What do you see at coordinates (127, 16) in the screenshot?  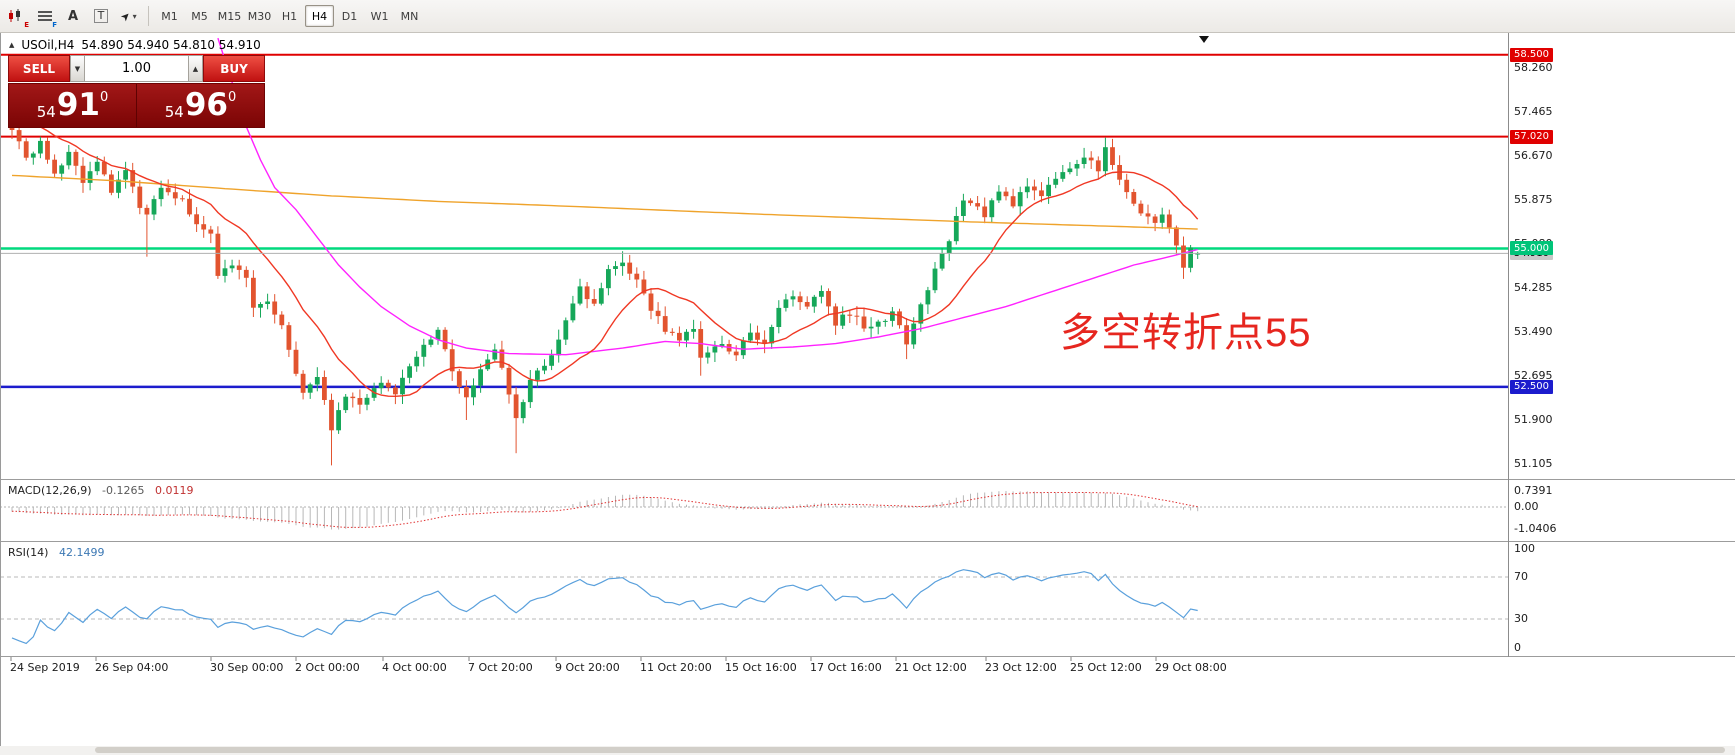 I see `cursor-tool-icon: ➤ ▾` at bounding box center [127, 16].